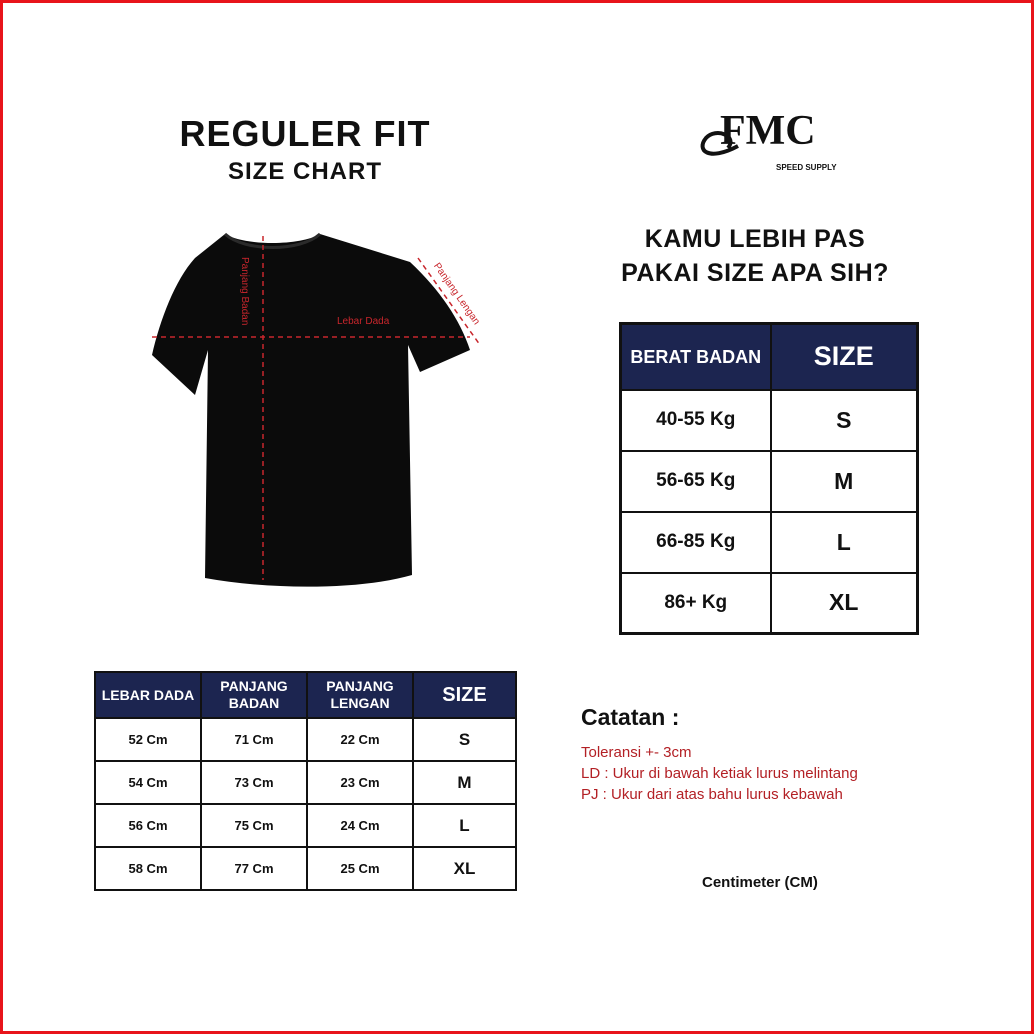 This screenshot has height=1034, width=1034. I want to click on body-length-cell: 73 Cm, so click(254, 782).